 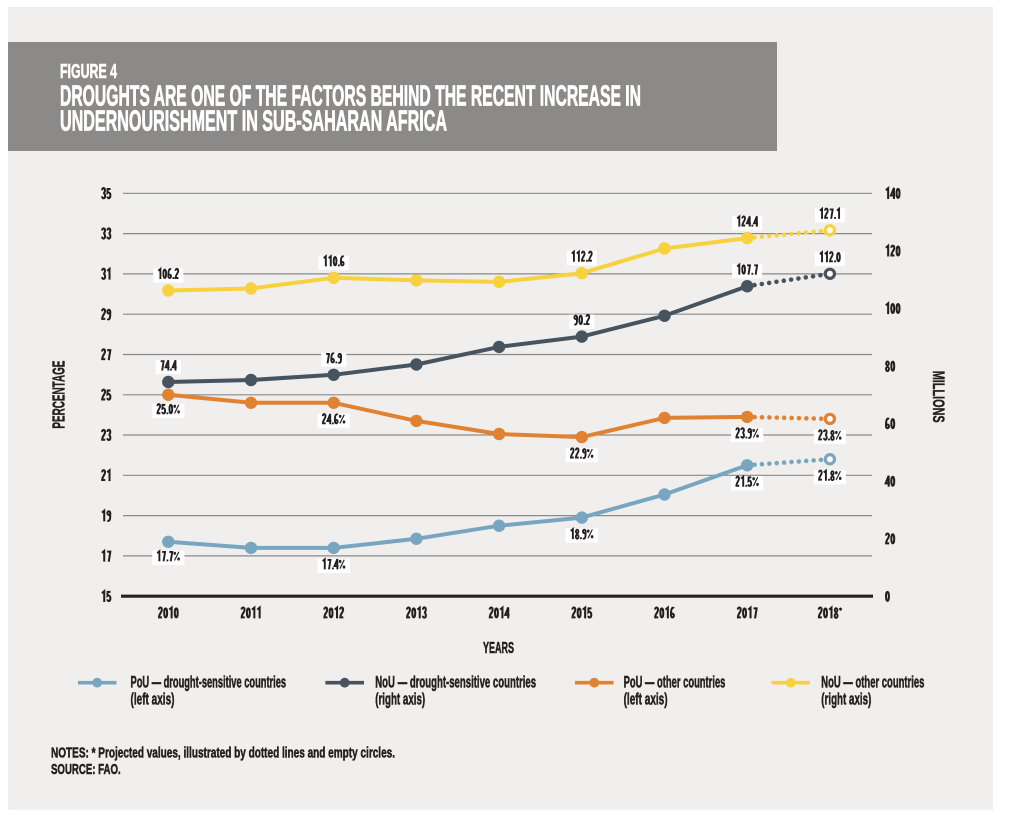 I want to click on svg-text: PoU — other countries, so click(x=675, y=683).